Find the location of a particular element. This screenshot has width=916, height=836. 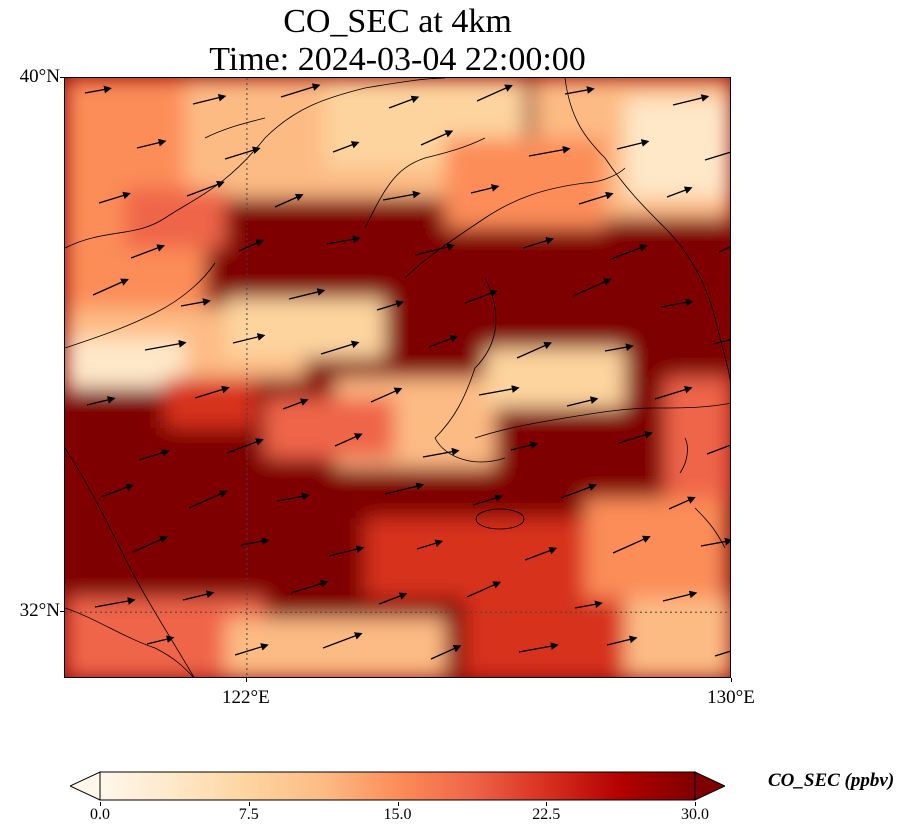

colorbar-body is located at coordinates (397, 786).